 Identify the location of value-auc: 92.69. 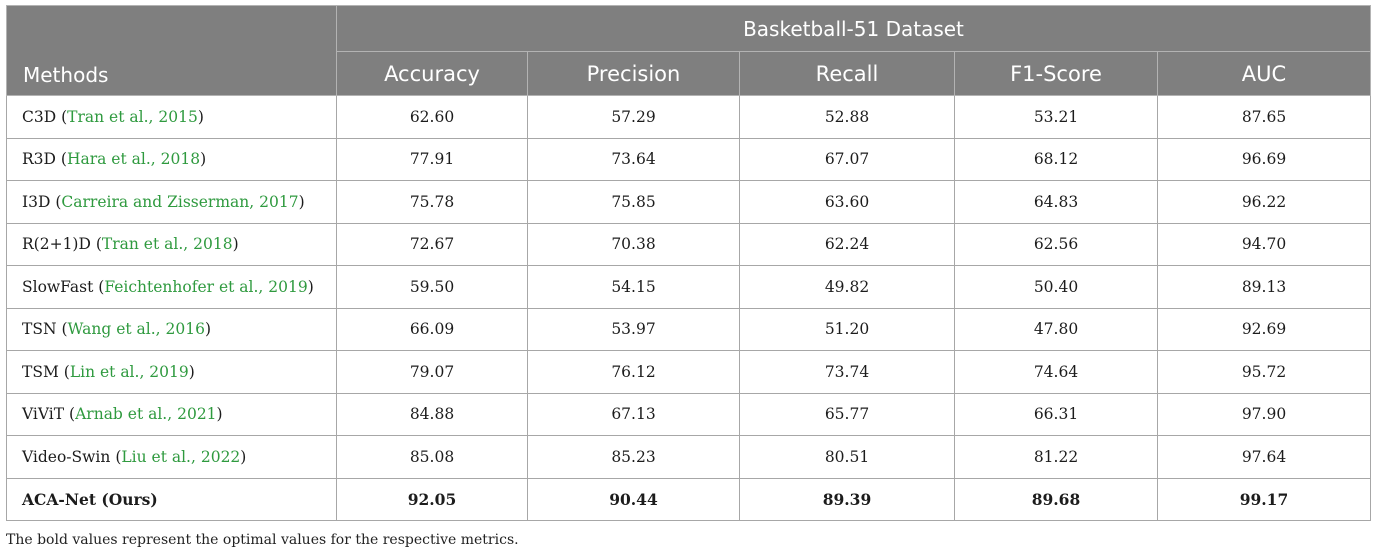
(1264, 329).